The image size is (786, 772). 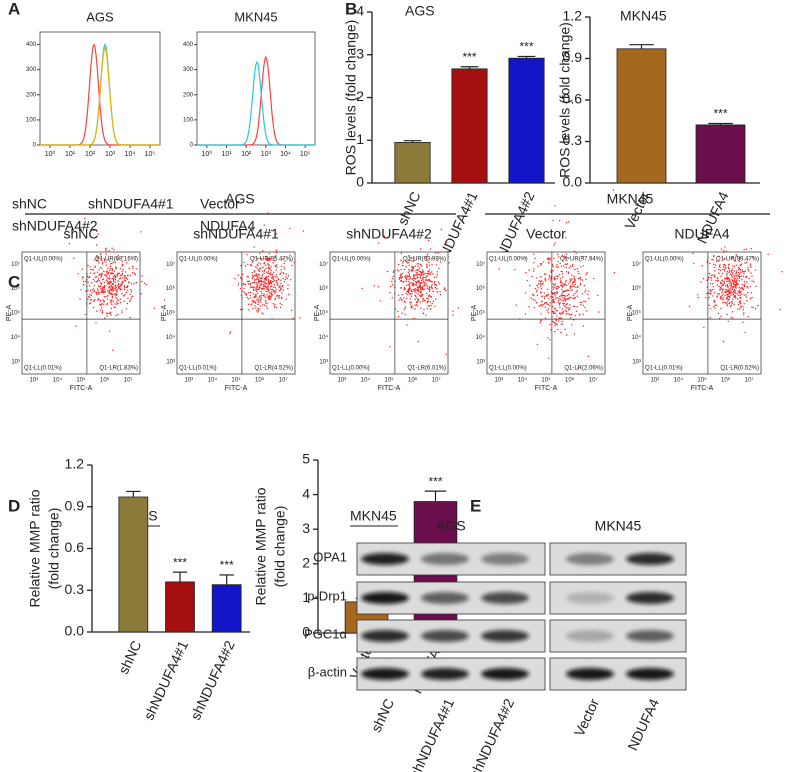 What do you see at coordinates (110, 154) in the screenshot?
I see `x-tick-label: 10³` at bounding box center [110, 154].